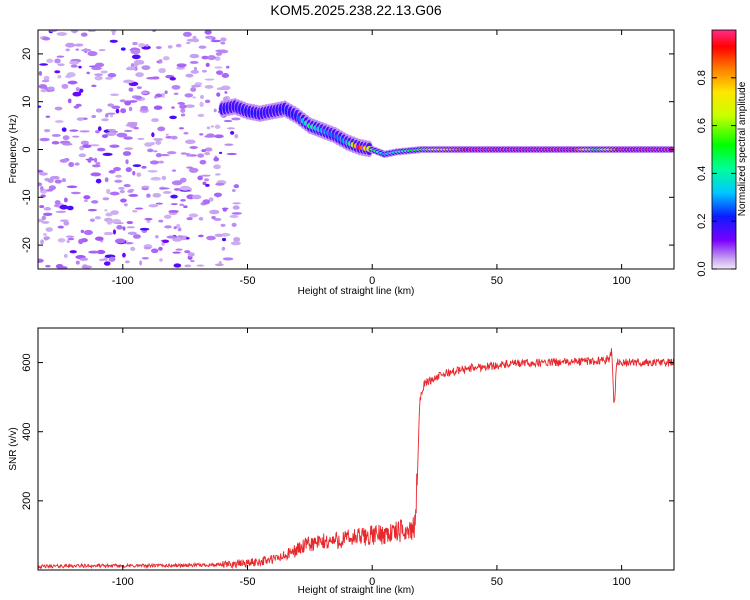  I want to click on spectrogram-y-axis-label: Frequency (Hz), so click(13, 149).